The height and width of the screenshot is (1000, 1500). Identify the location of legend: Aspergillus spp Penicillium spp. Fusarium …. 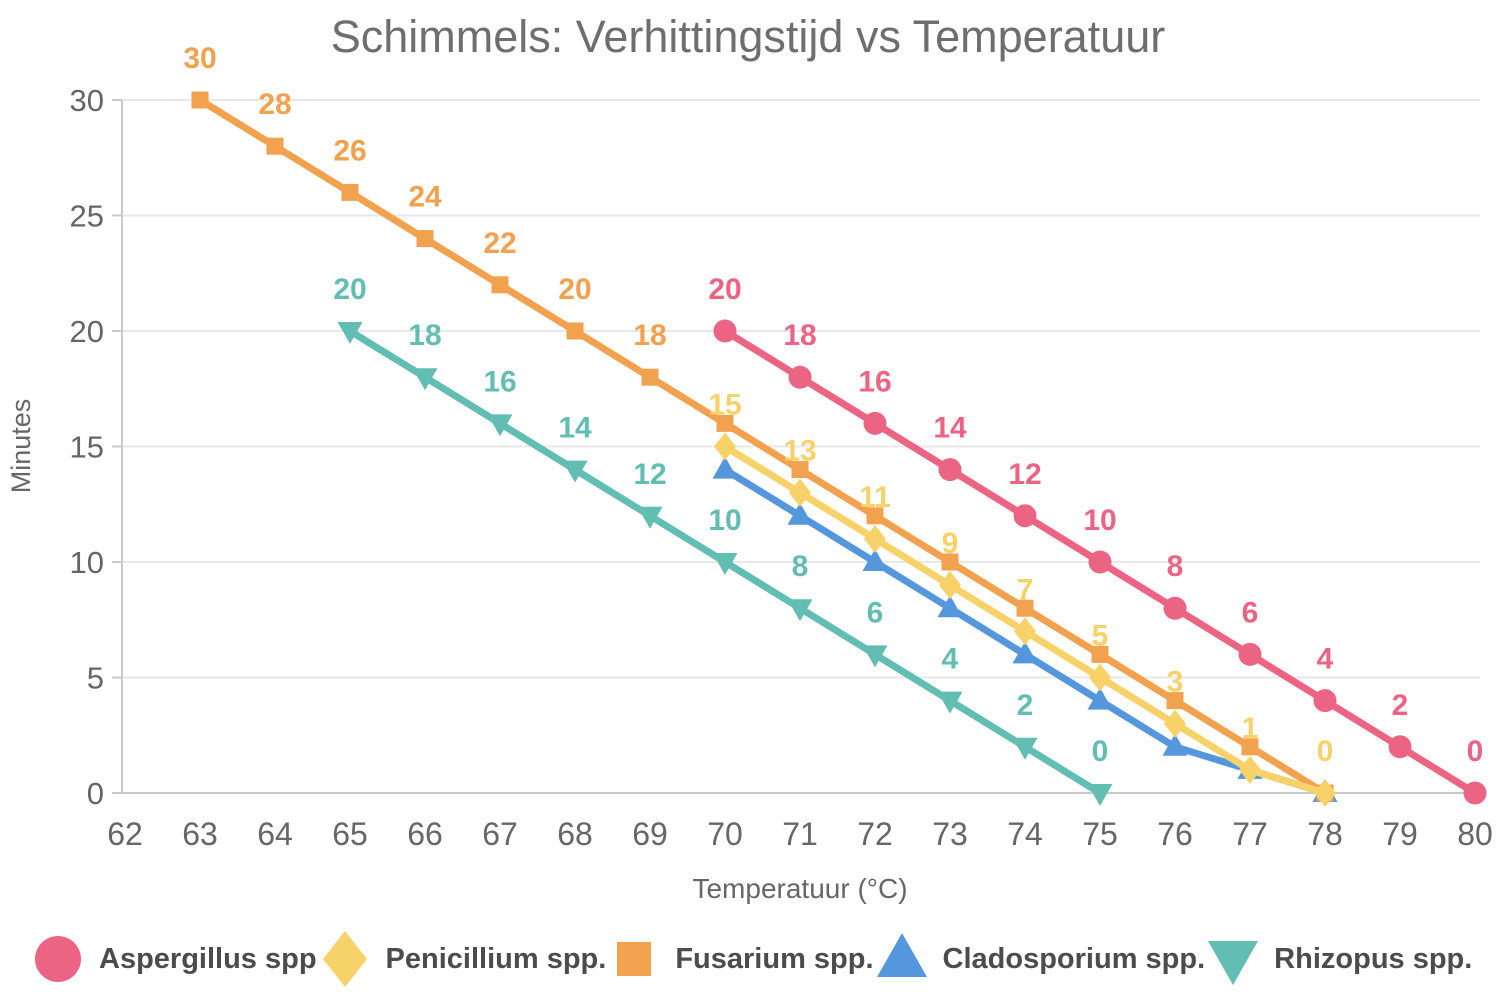
(750, 959).